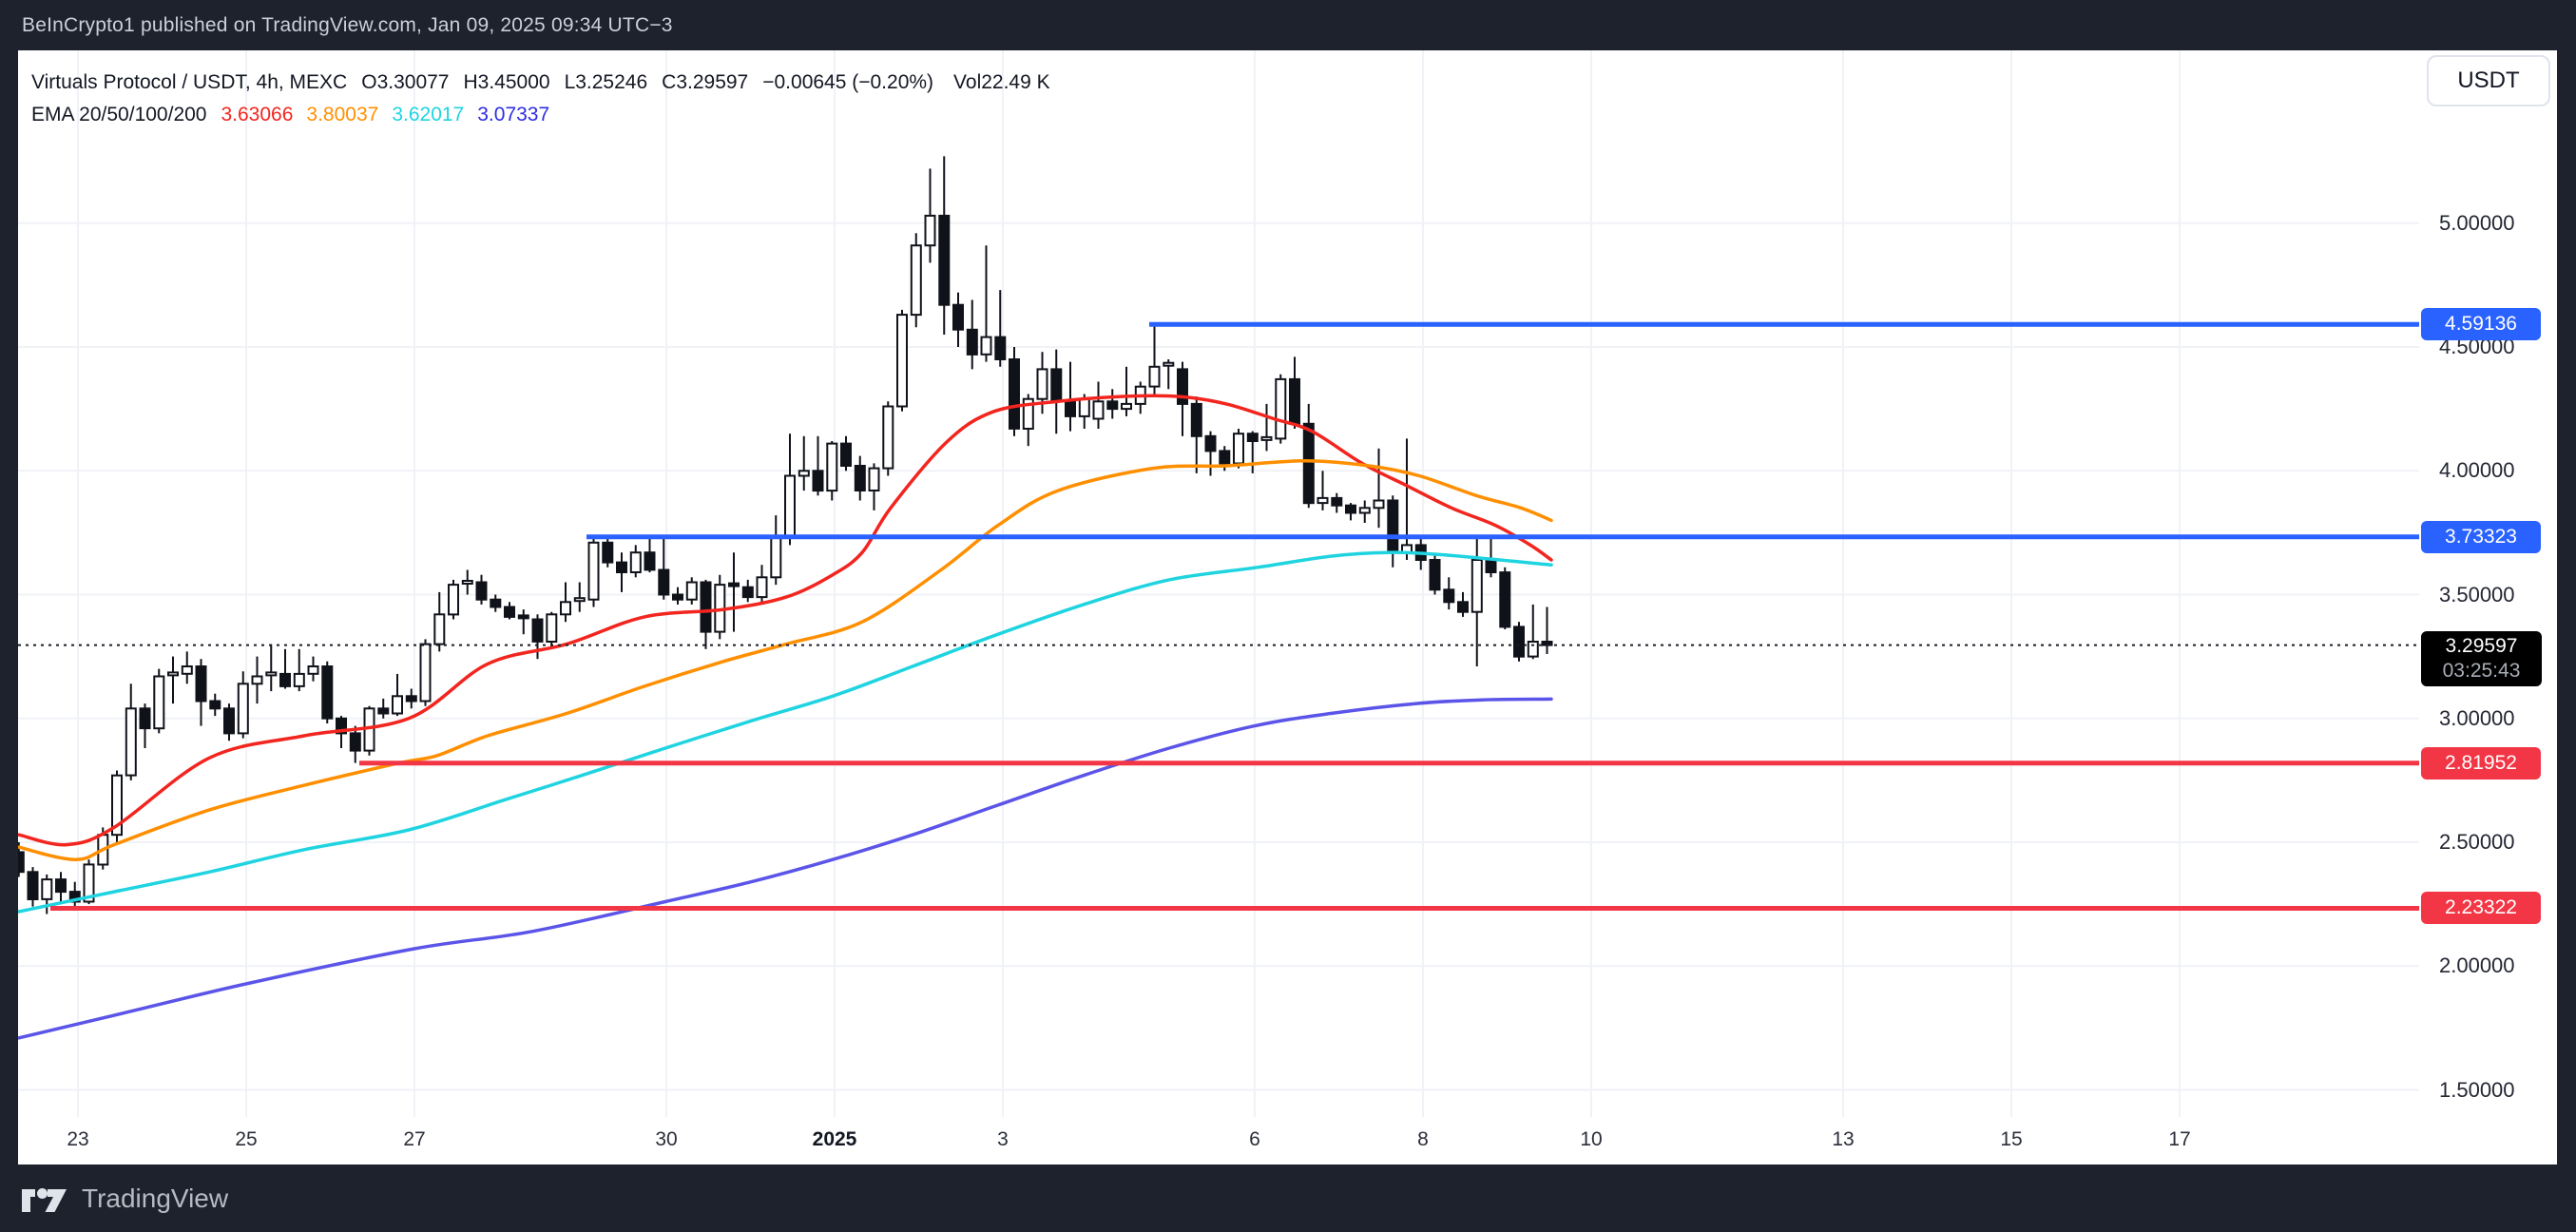  I want to click on time-tick-label: 13, so click(1843, 1139).